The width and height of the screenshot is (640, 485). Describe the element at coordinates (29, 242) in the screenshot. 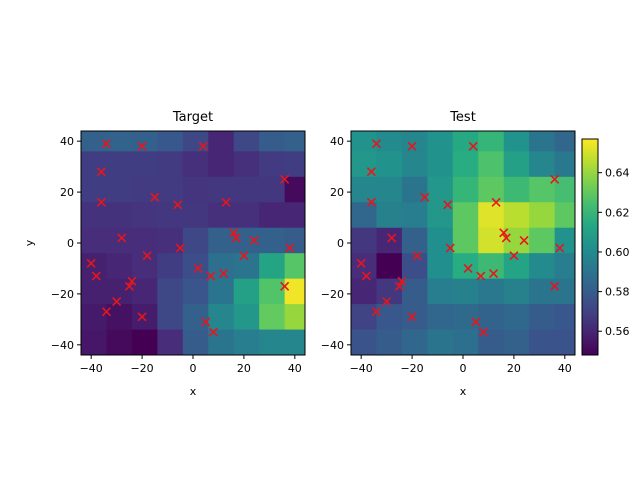

I see `target-y-label: y` at that location.